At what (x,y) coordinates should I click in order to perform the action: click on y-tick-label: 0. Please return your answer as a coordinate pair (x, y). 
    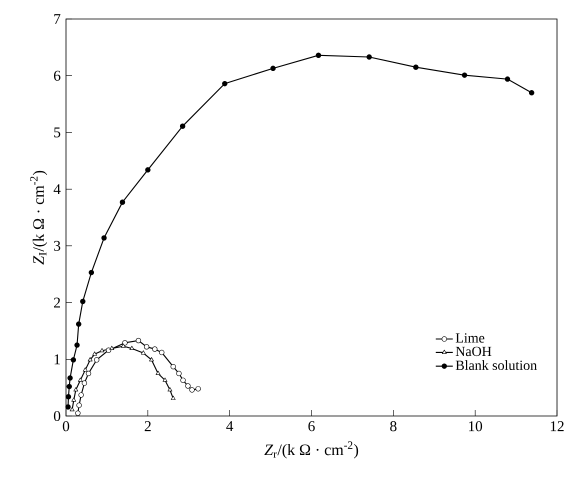
    Looking at the image, I should click on (57, 416).